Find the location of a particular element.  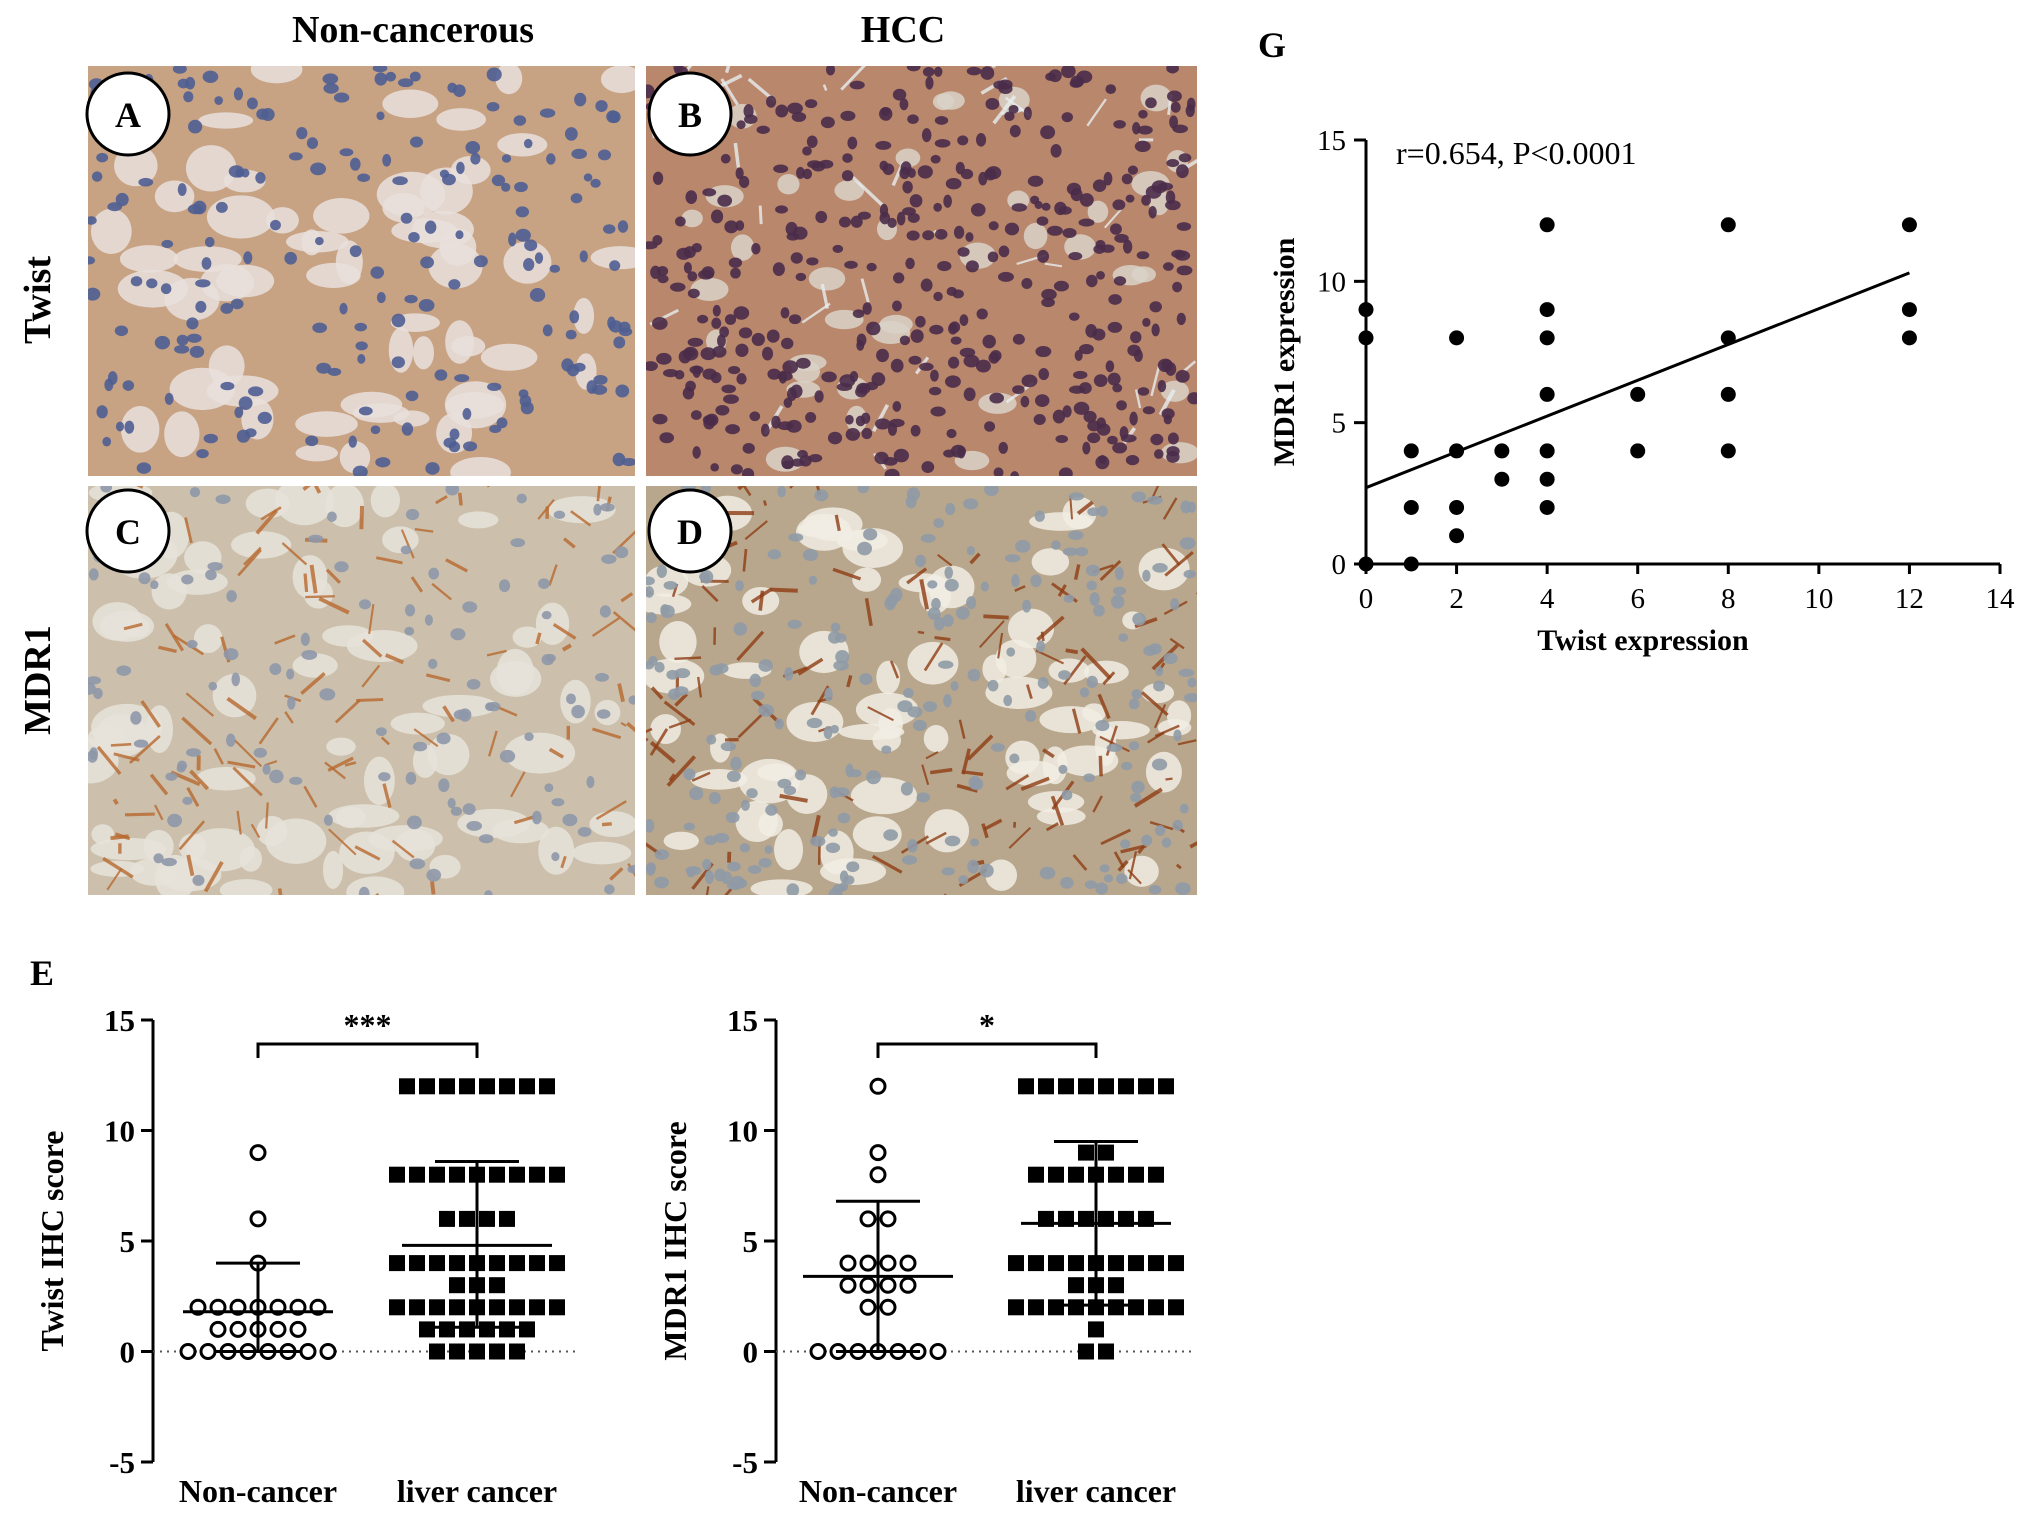

x-category-label: liver cancer is located at coordinates (1096, 1491).